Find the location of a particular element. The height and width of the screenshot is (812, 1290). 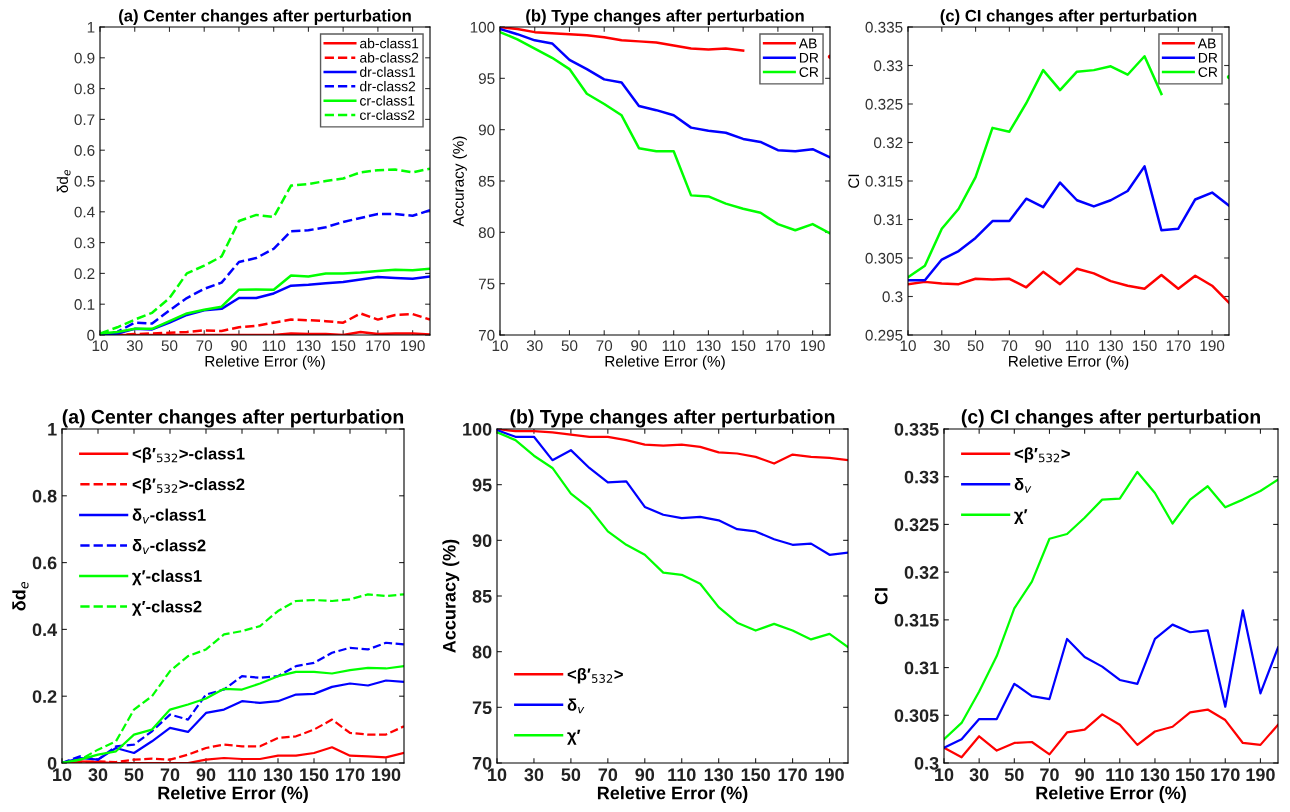

y-axis-title: Accuracy (%) is located at coordinates (459, 181).